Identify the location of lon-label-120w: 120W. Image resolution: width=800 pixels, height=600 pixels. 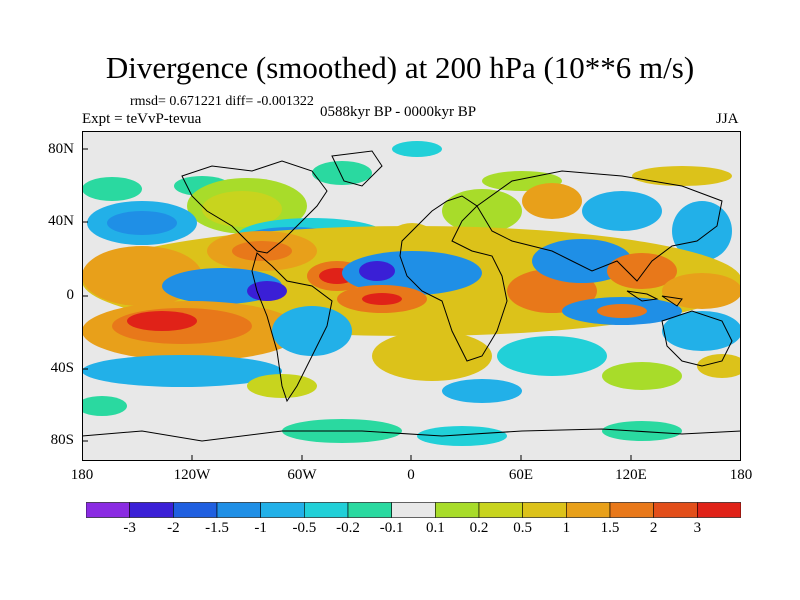
(192, 475).